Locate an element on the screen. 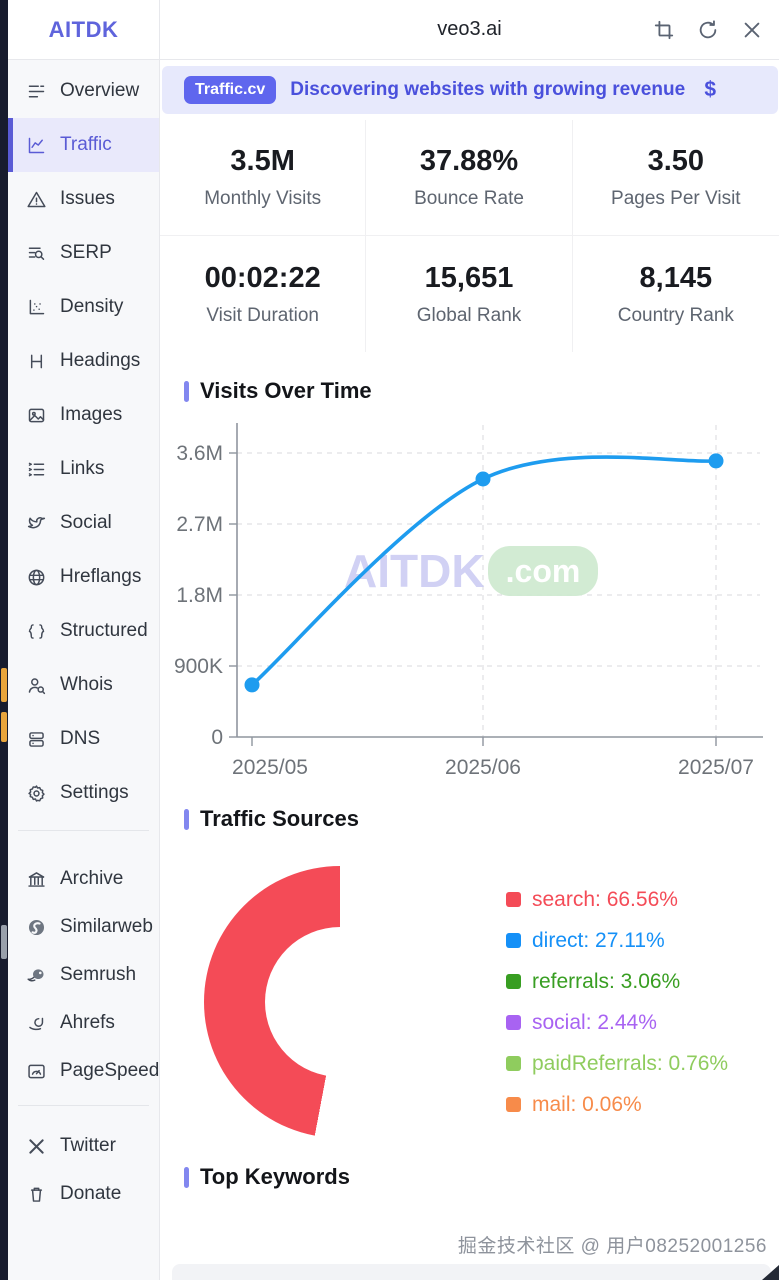 This screenshot has height=1280, width=779. crop-icon is located at coordinates (664, 30).